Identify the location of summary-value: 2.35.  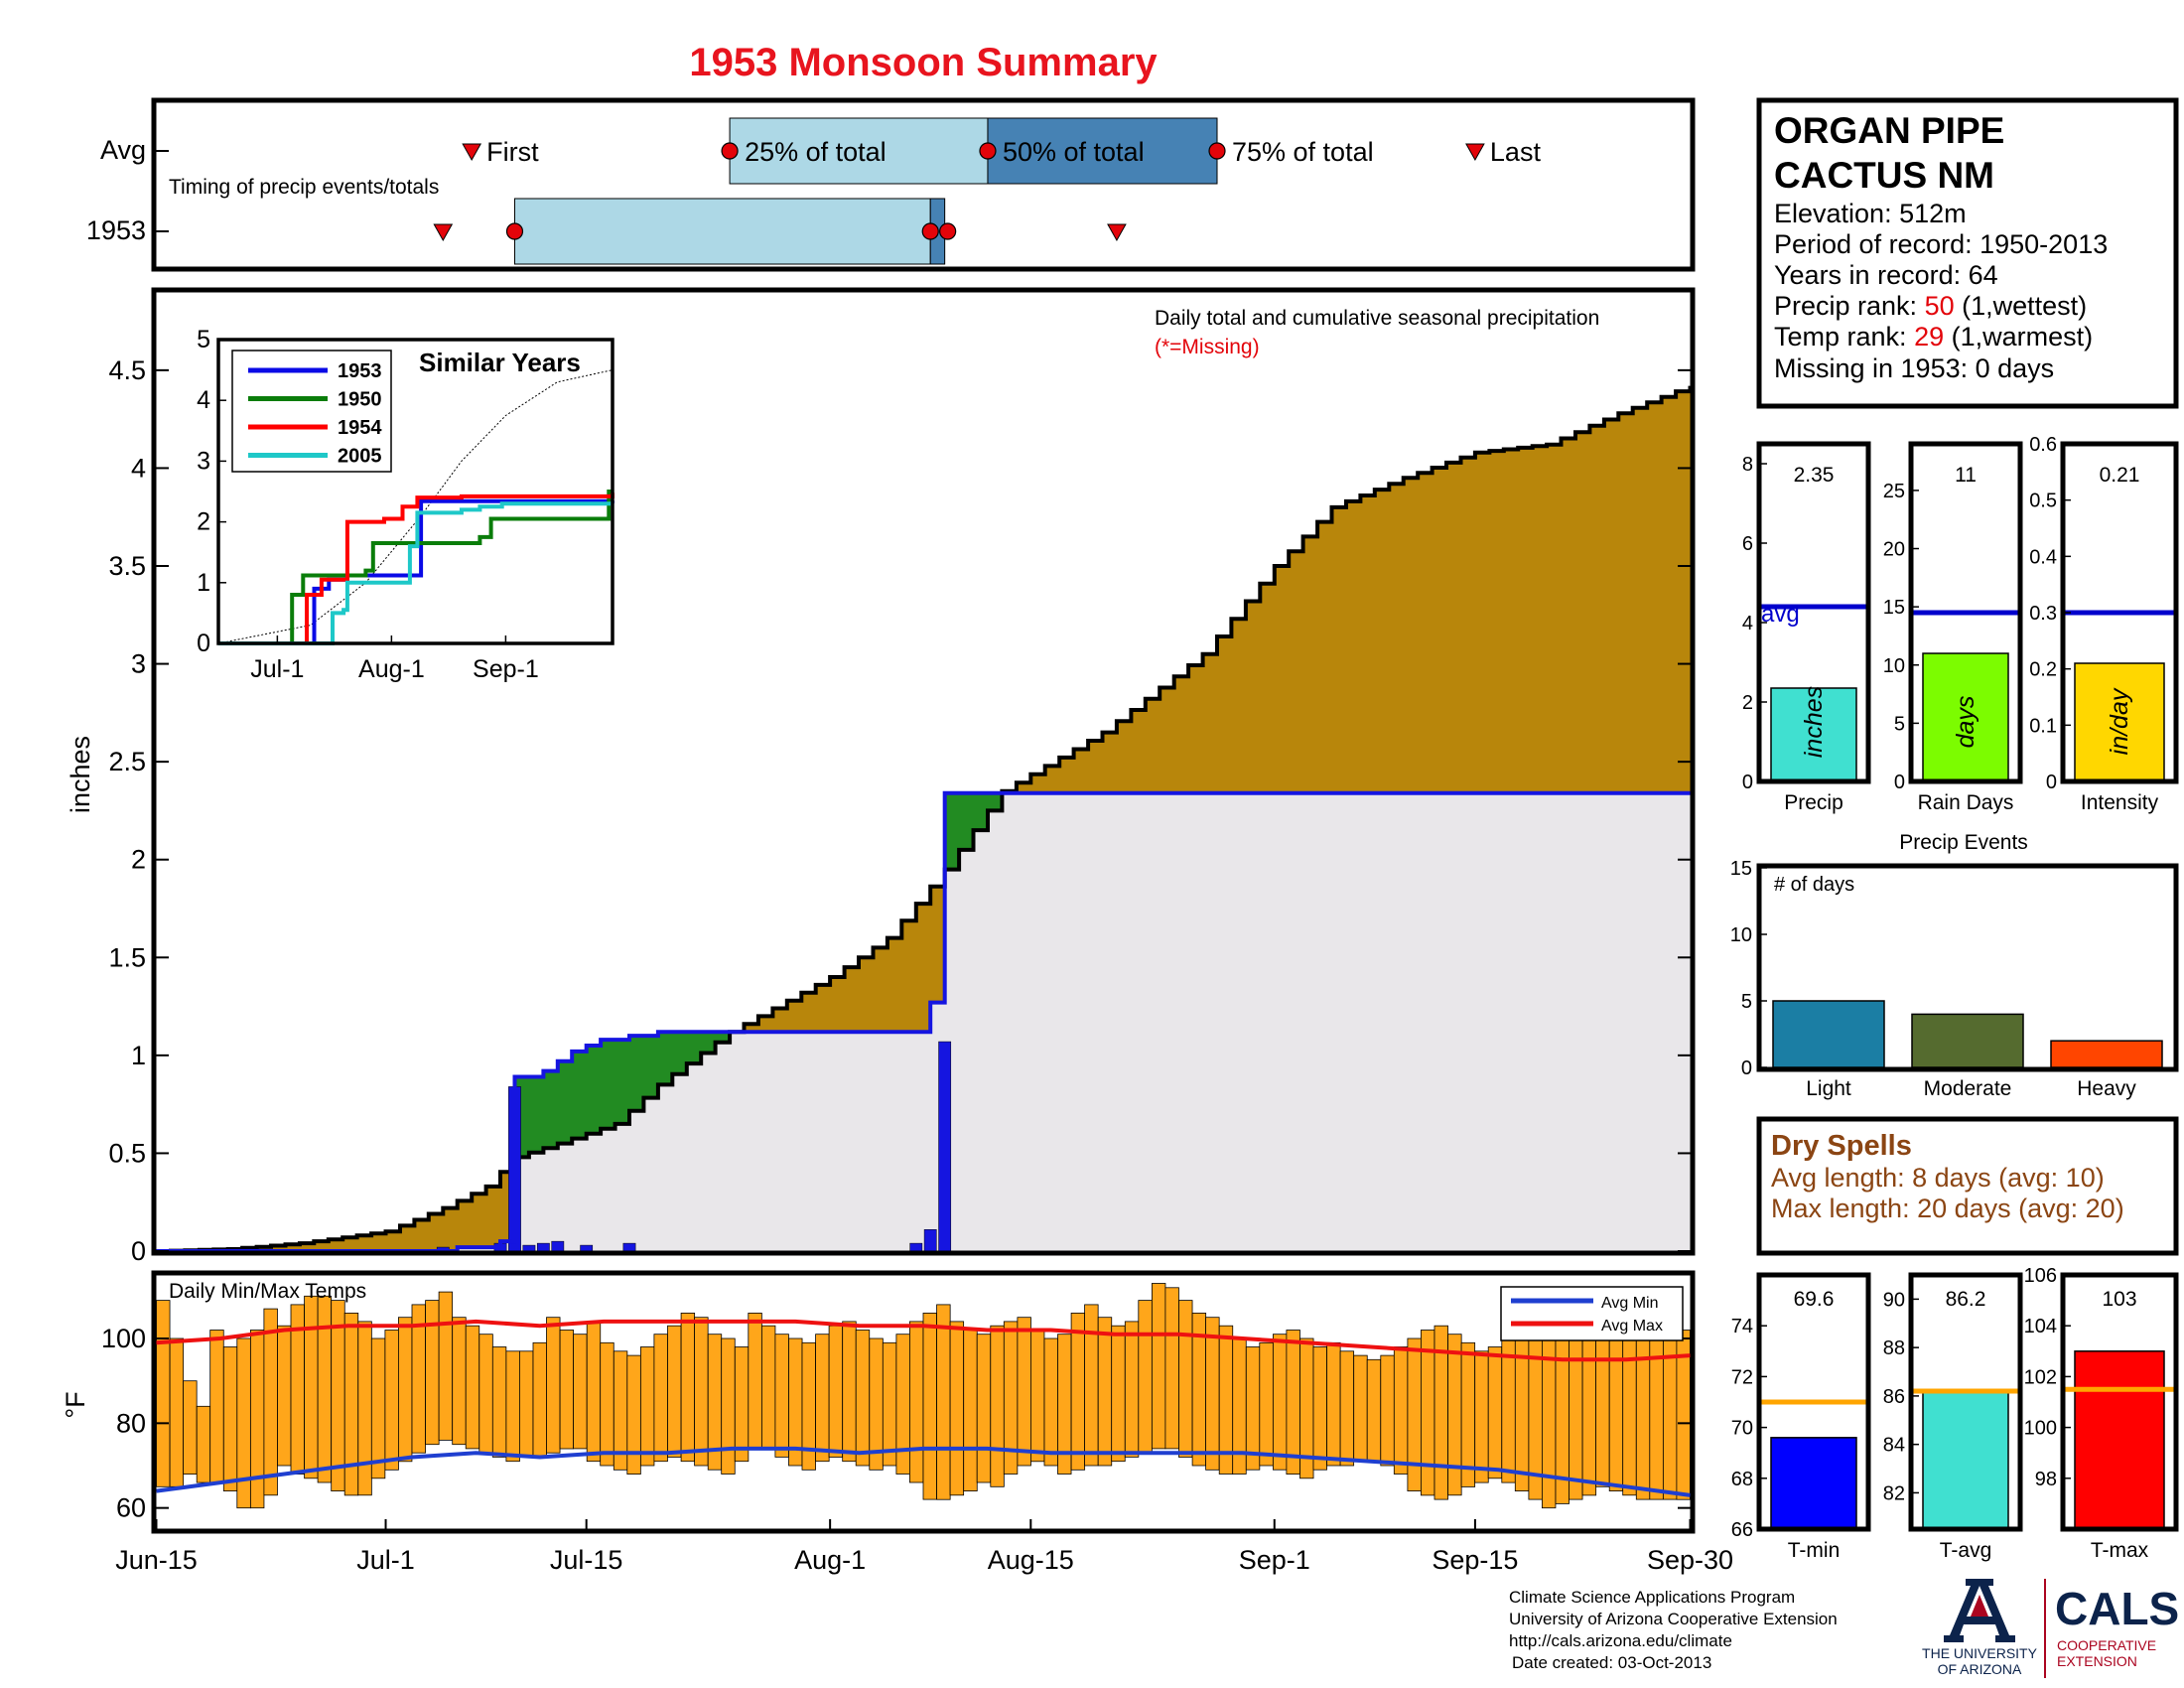
(1814, 475).